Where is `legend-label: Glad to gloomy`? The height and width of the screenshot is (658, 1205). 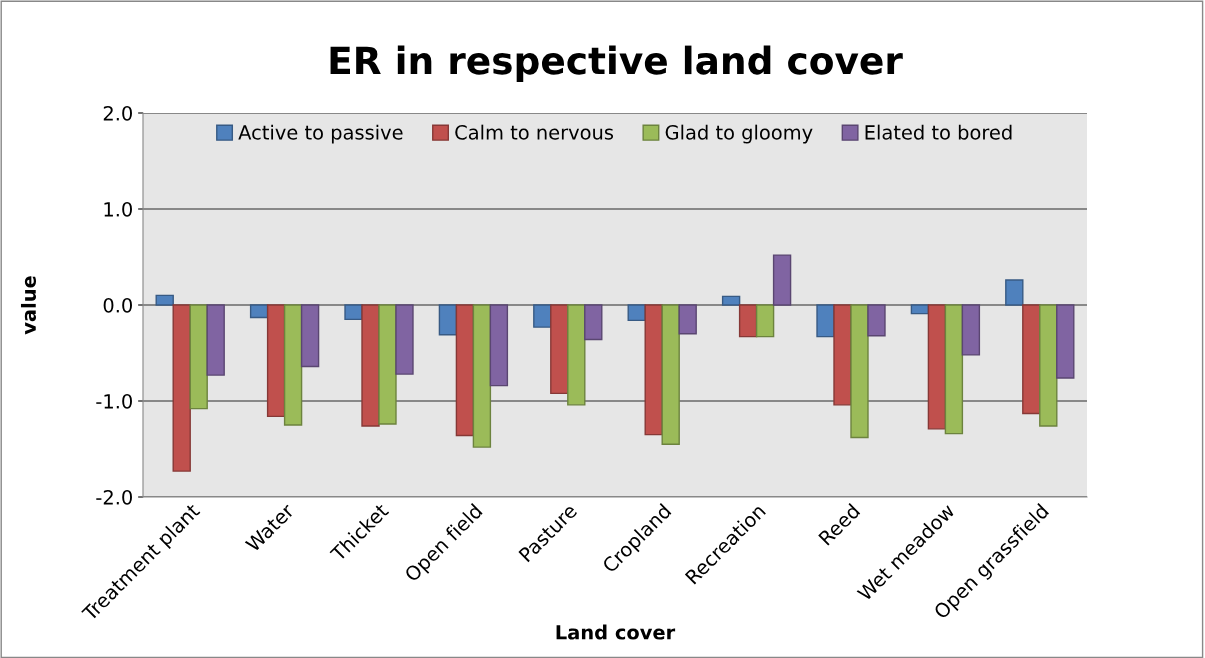 legend-label: Glad to gloomy is located at coordinates (739, 134).